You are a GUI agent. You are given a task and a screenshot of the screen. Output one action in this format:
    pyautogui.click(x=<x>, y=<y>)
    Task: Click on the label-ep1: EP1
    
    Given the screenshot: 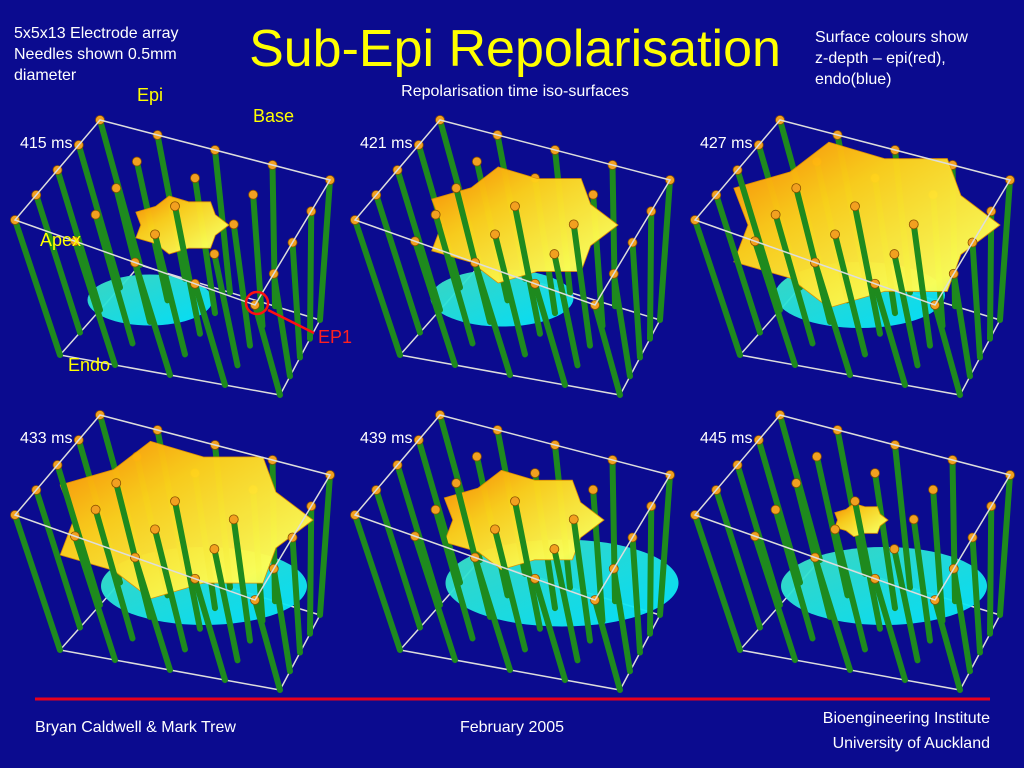 What is the action you would take?
    pyautogui.click(x=335, y=337)
    